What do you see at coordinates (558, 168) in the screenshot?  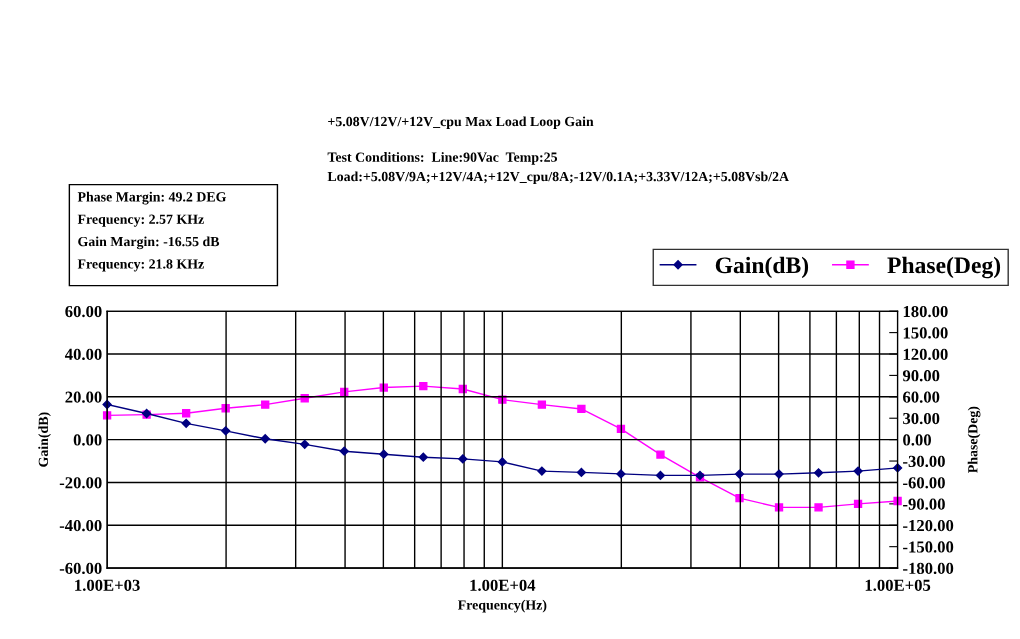 I see `chart-subtitle: Test Conditions: Line:90Vac Temp:25 Load:+5.08V/9A;+12V/4A;+12V_cpu/8A;-12V/0.1A;+3.33V/12A;+5.08Vsb/2A` at bounding box center [558, 168].